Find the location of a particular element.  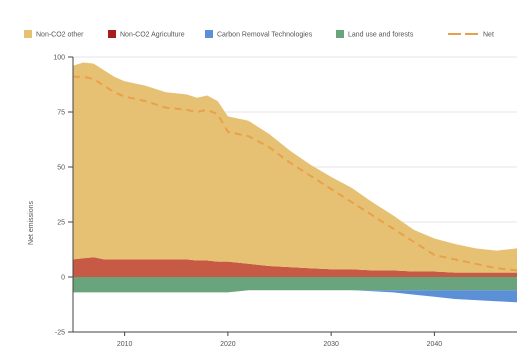

y-tick-label: 75 is located at coordinates (61, 113).